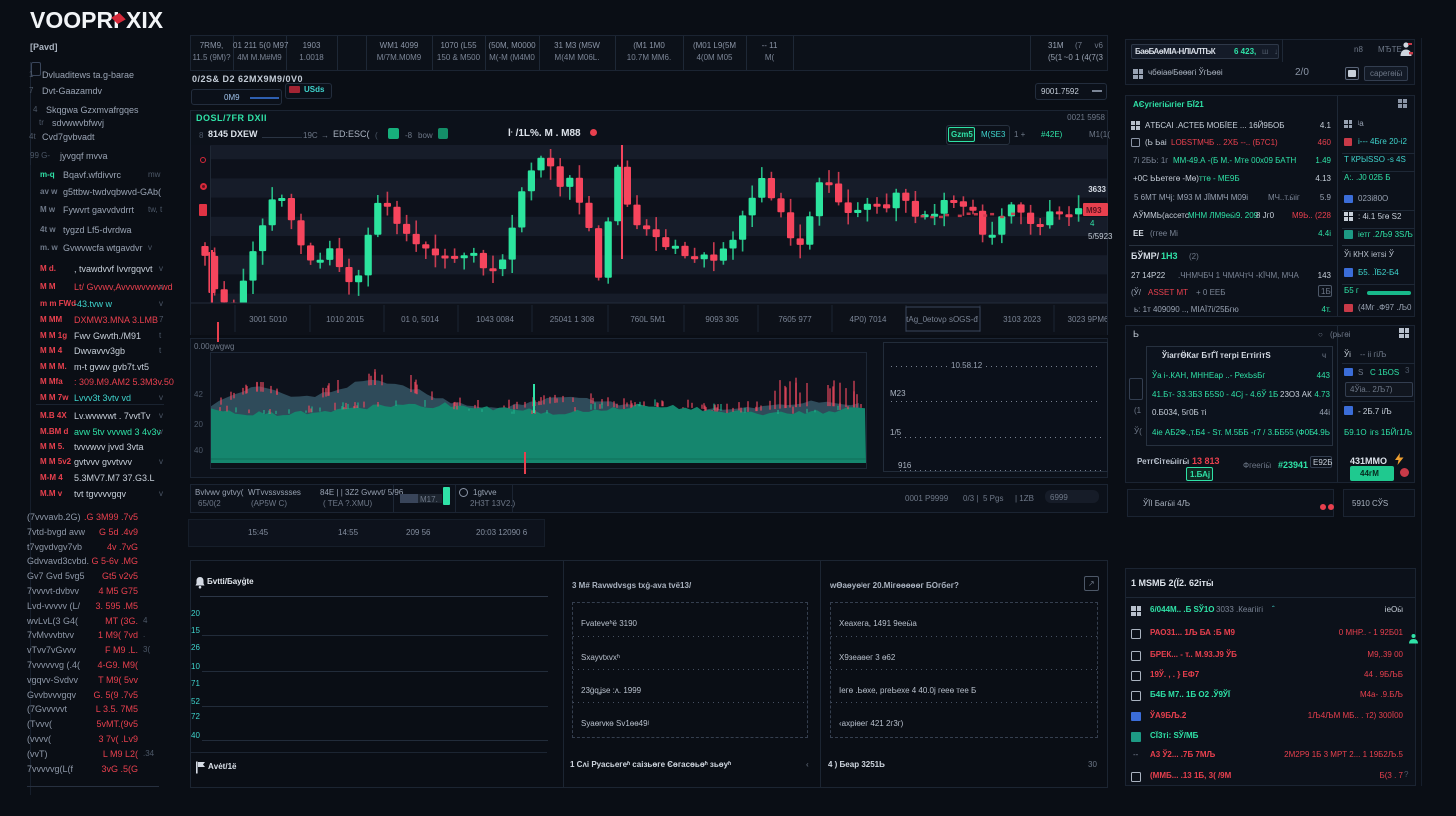 The width and height of the screenshot is (1456, 816). What do you see at coordinates (722, 319) in the screenshot?
I see `svg-text: 9093 305` at bounding box center [722, 319].